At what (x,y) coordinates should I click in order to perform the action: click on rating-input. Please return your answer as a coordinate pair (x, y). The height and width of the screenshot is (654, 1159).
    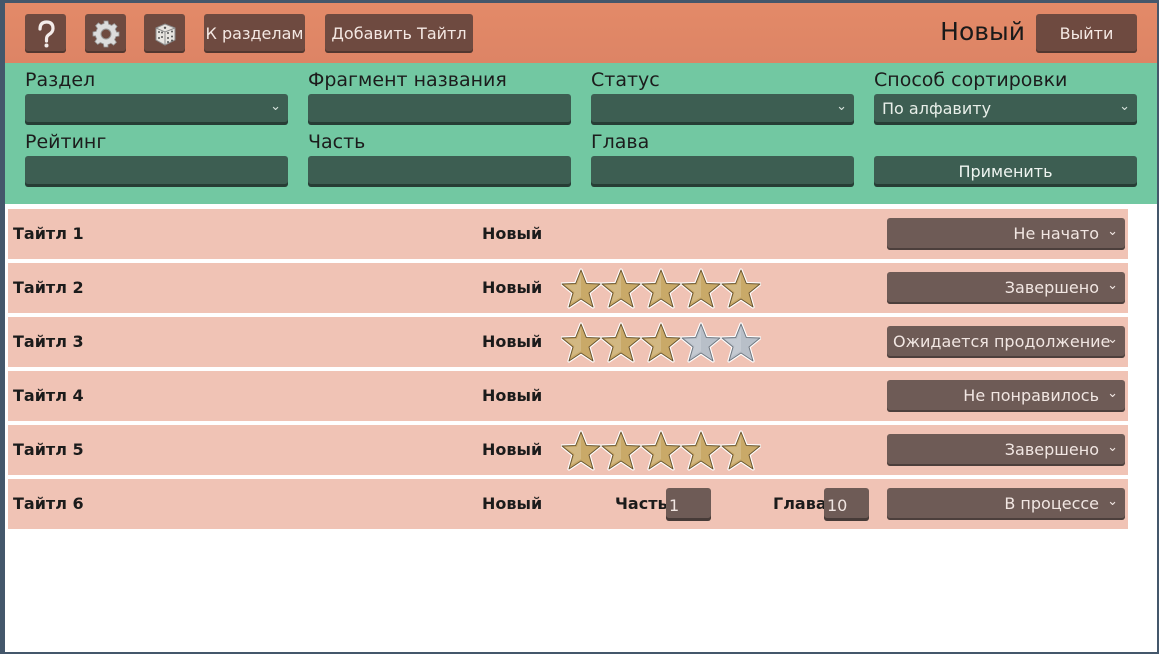
    Looking at the image, I should click on (156, 171).